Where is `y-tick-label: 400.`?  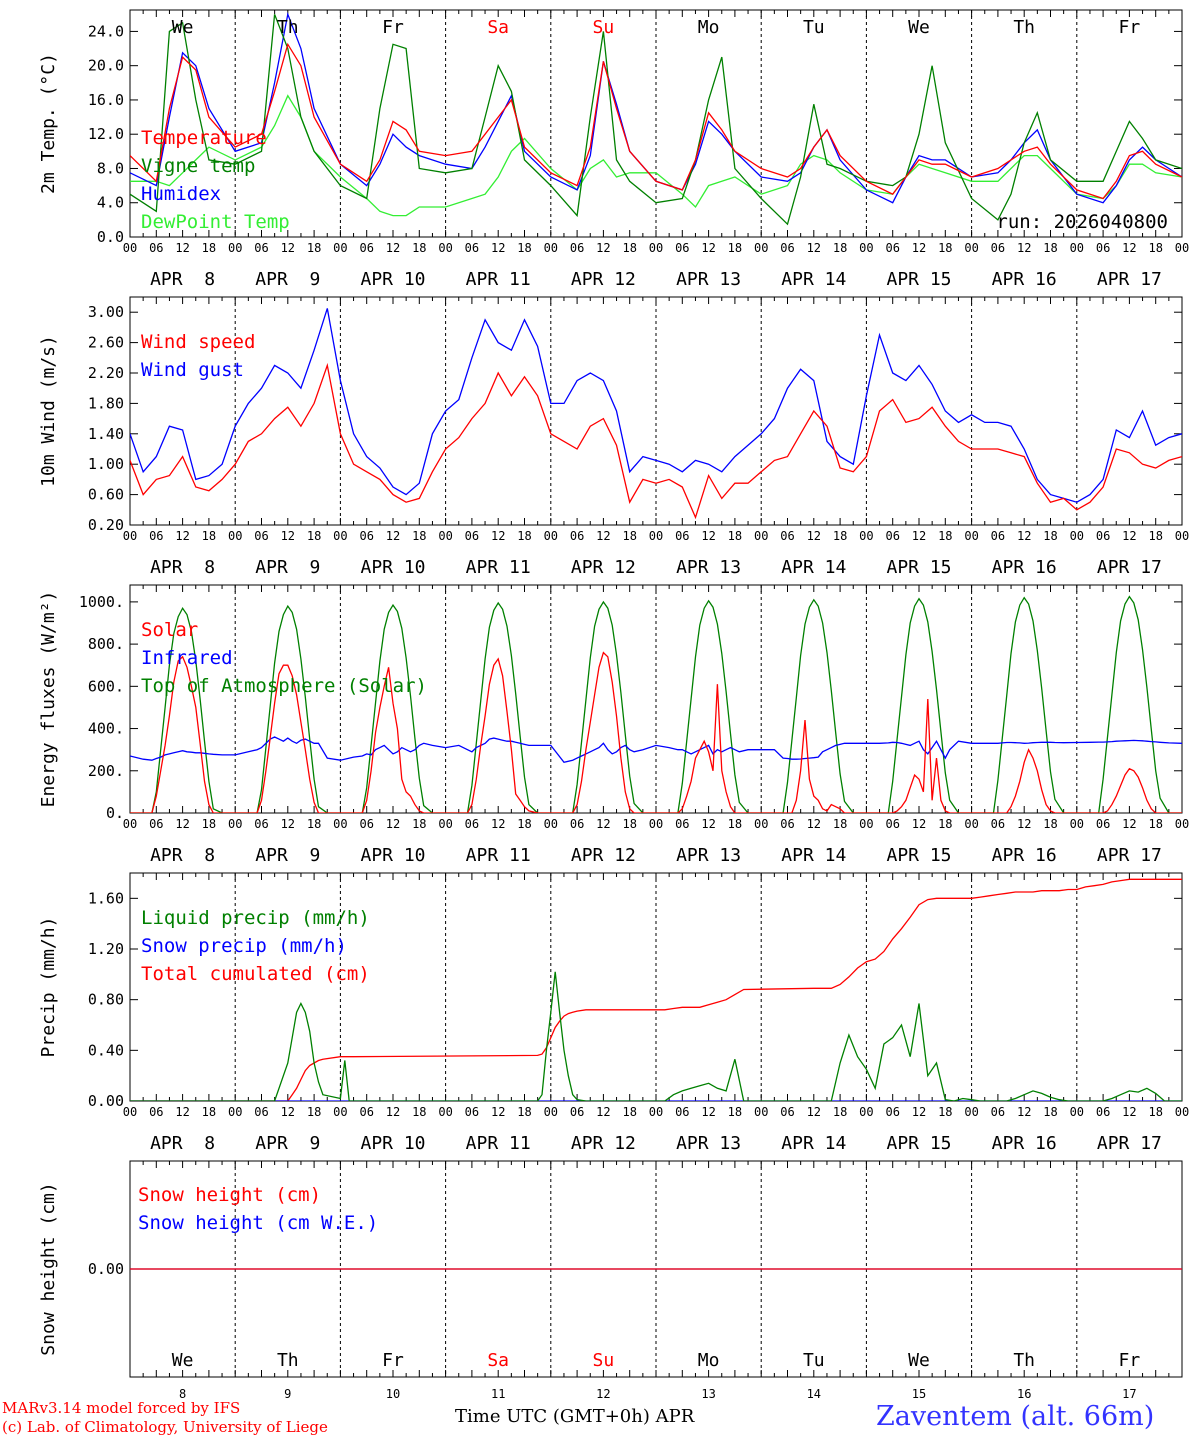 y-tick-label: 400. is located at coordinates (106, 729).